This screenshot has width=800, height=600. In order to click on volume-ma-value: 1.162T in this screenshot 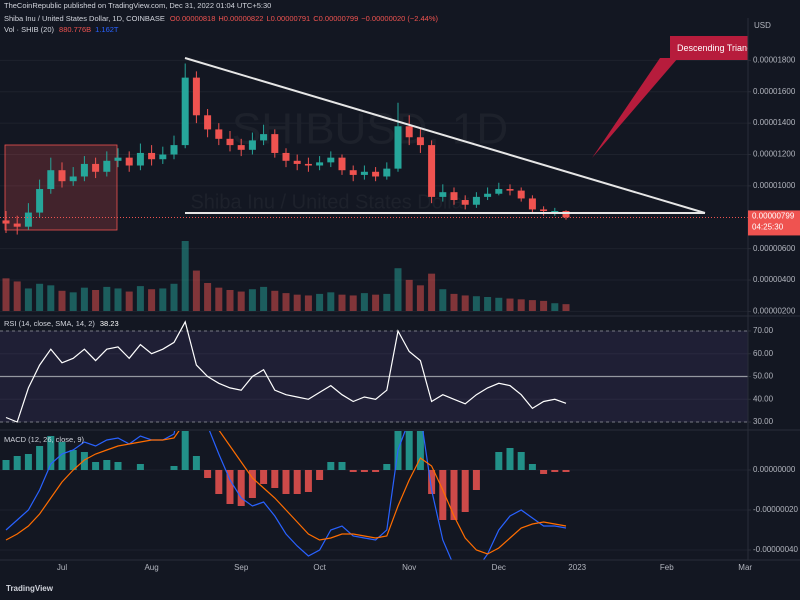, I will do `click(107, 29)`.